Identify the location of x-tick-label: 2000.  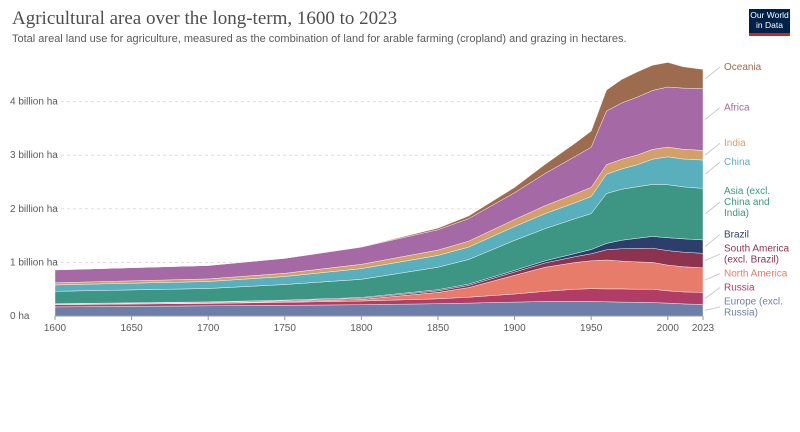
(668, 328).